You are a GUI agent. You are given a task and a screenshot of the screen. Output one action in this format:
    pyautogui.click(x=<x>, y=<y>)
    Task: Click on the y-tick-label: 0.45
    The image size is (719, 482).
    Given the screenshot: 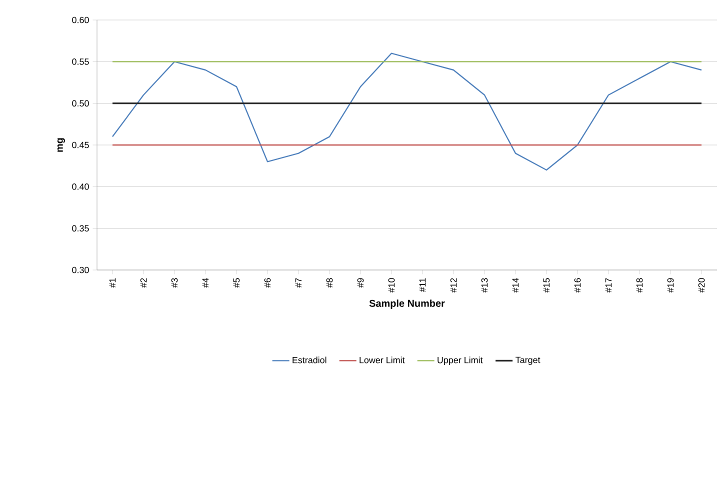 What is the action you would take?
    pyautogui.click(x=80, y=145)
    